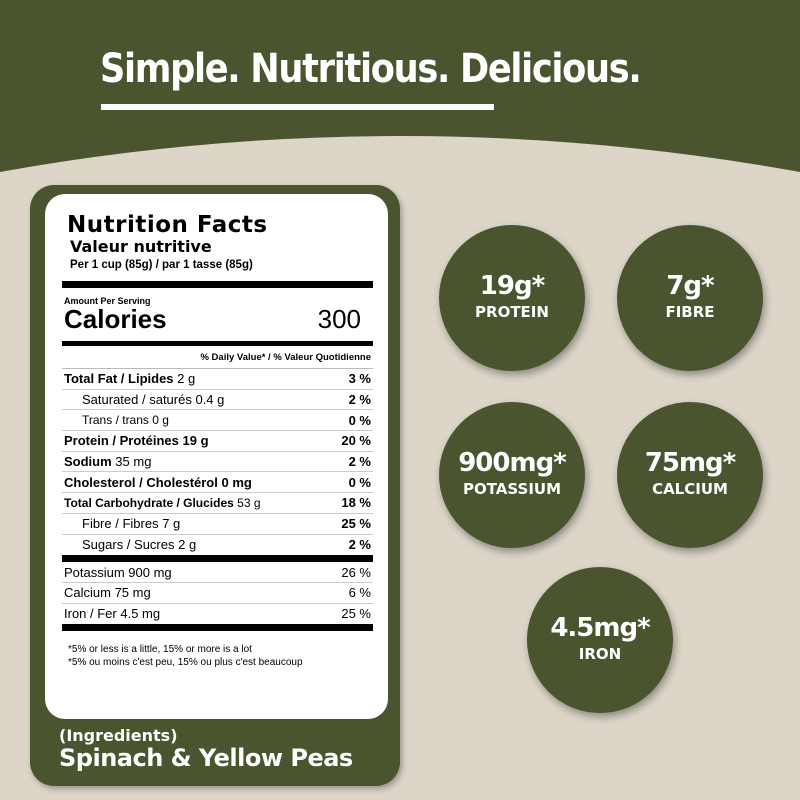 Image resolution: width=800 pixels, height=800 pixels. What do you see at coordinates (195, 441) in the screenshot?
I see `nutrient-amount: 19 g` at bounding box center [195, 441].